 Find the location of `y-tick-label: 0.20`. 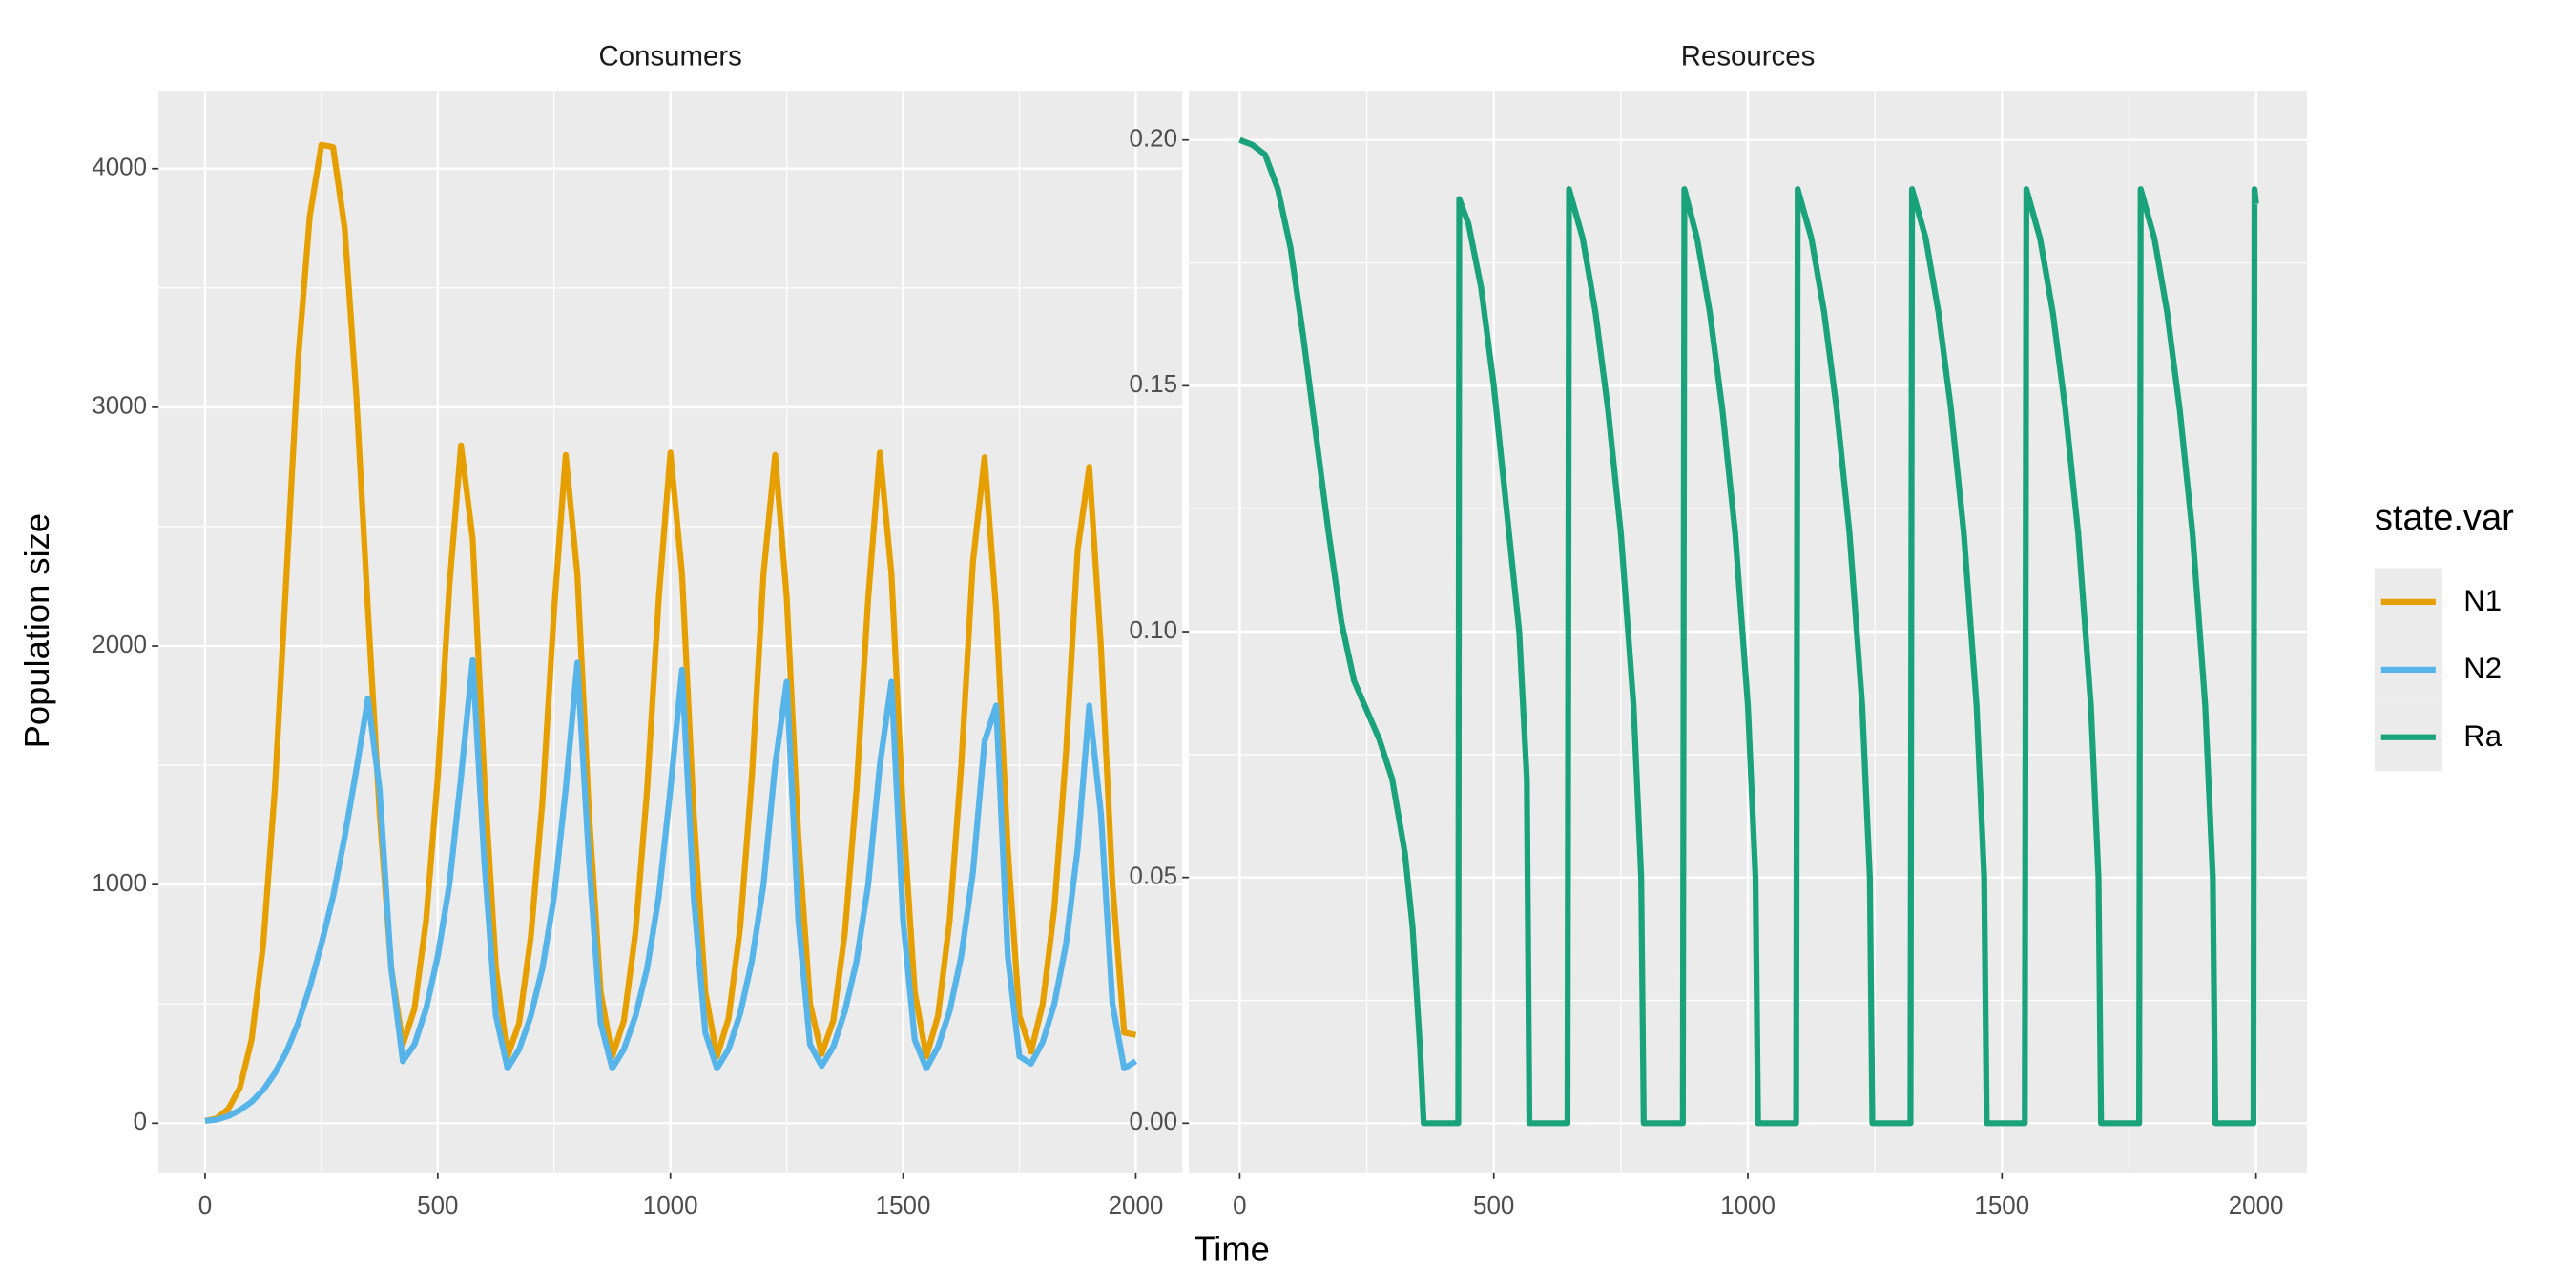

y-tick-label: 0.20 is located at coordinates (1154, 138).